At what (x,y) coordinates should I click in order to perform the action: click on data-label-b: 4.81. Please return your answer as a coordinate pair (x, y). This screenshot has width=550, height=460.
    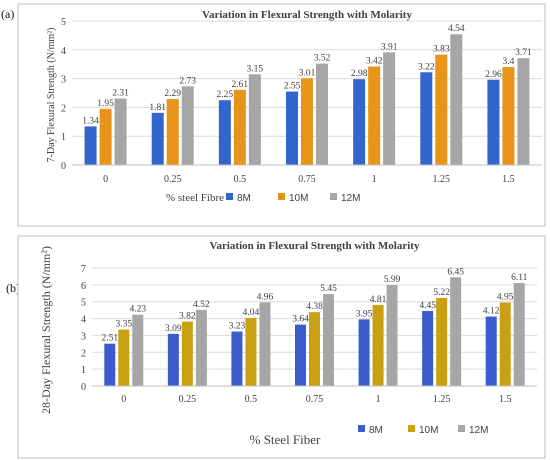
    Looking at the image, I should click on (378, 300).